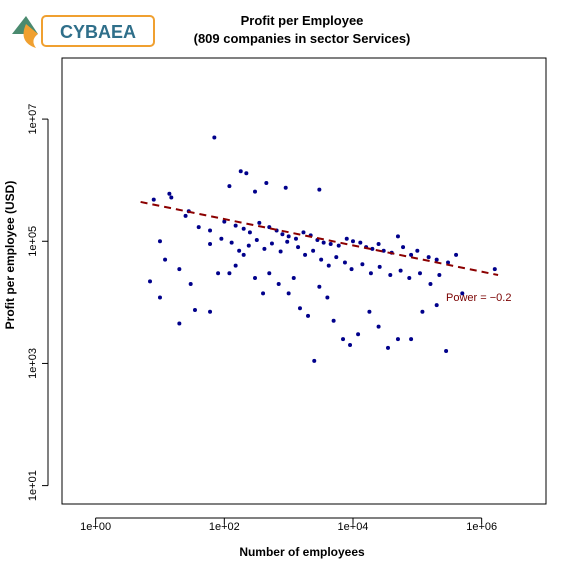  I want to click on x-axis: 1e+00 1e+02 1e+04 1e+06, so click(288, 525).